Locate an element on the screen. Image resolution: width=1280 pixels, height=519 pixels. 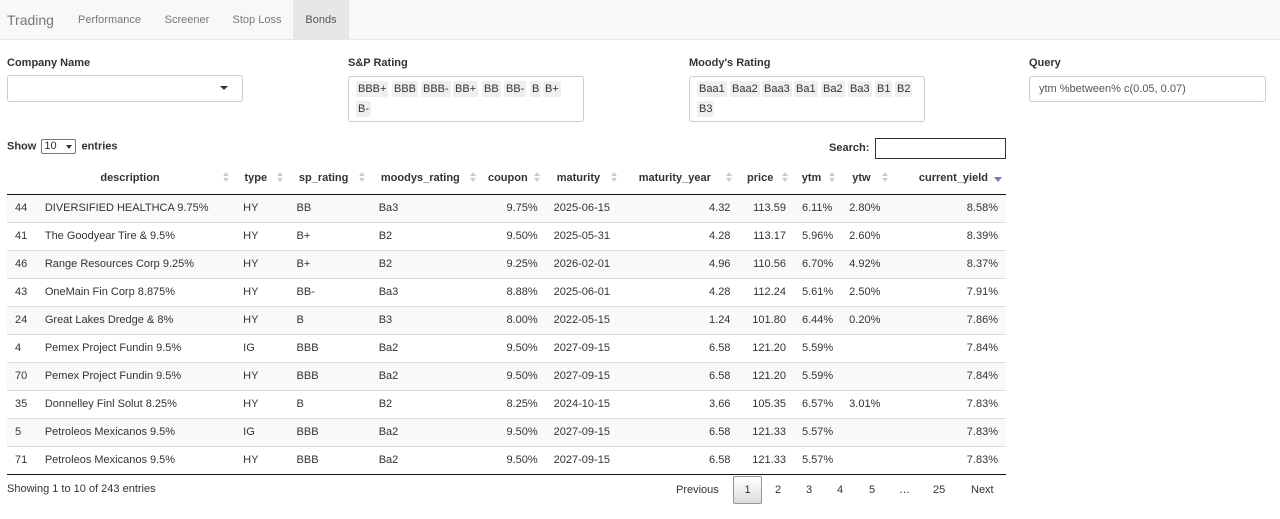
col-header-description: description is located at coordinates (136, 179).